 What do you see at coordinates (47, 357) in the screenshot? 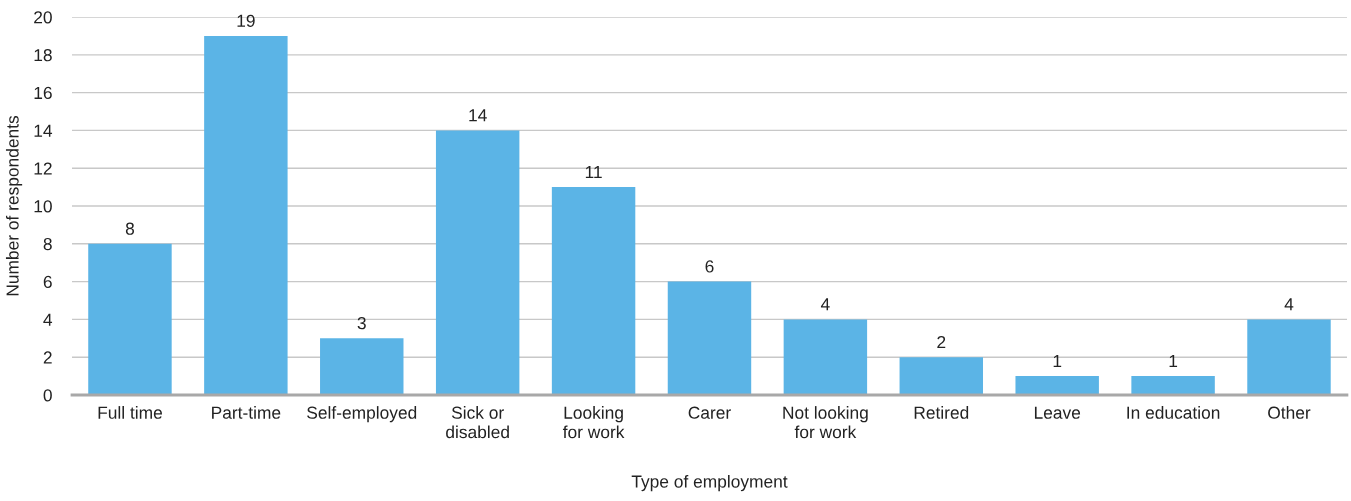
I see `y-tick-label: 2` at bounding box center [47, 357].